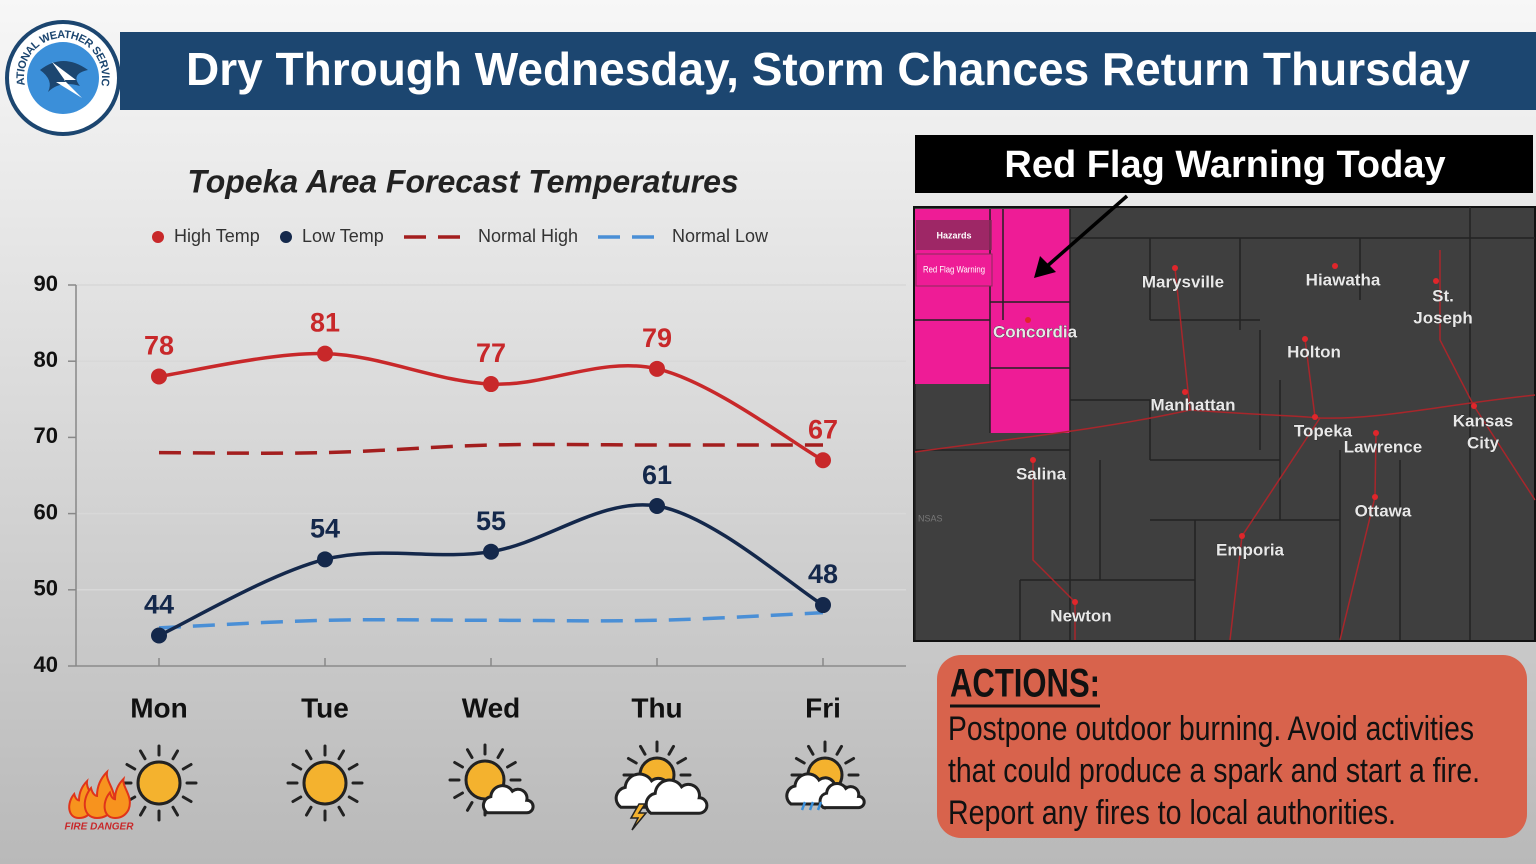 This screenshot has width=1536, height=864. What do you see at coordinates (1081, 236) in the screenshot?
I see `map-arrow` at bounding box center [1081, 236].